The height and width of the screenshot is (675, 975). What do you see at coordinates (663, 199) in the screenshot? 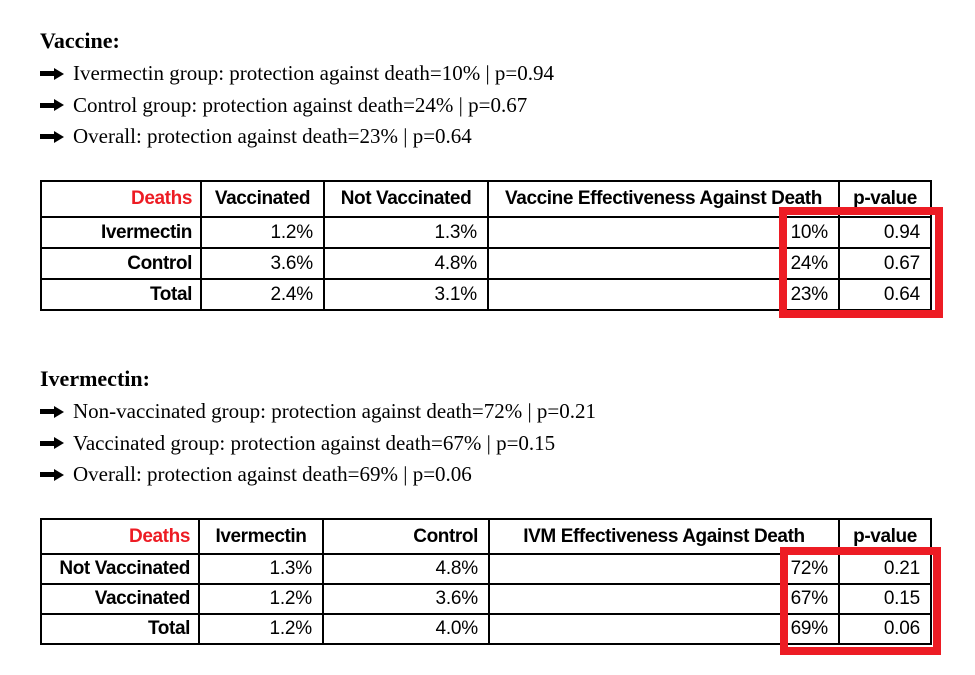
I see `effectiveness-header-cell: Vaccine Effectiveness Against Death` at bounding box center [663, 199].